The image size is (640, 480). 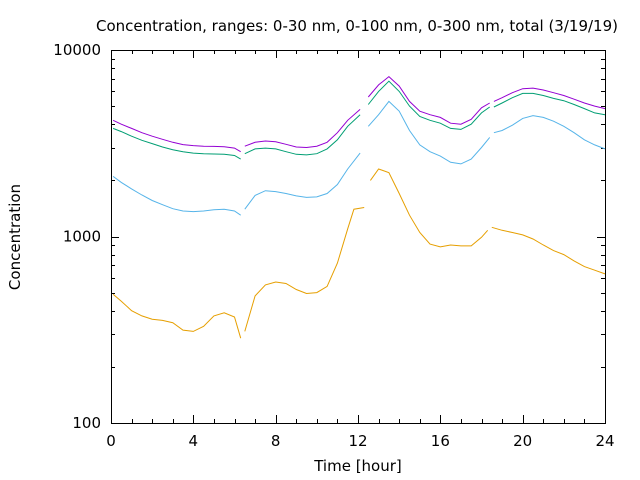 I want to click on x-tick-label: 8, so click(x=276, y=441).